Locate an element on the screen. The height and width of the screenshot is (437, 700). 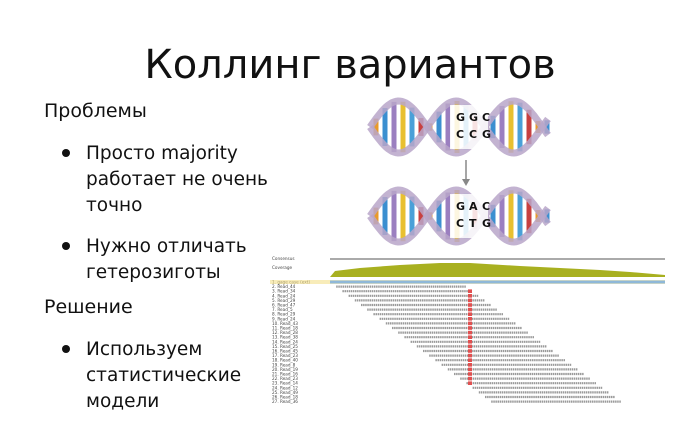
read-name: 16. Read_45 is located at coordinates (285, 351).